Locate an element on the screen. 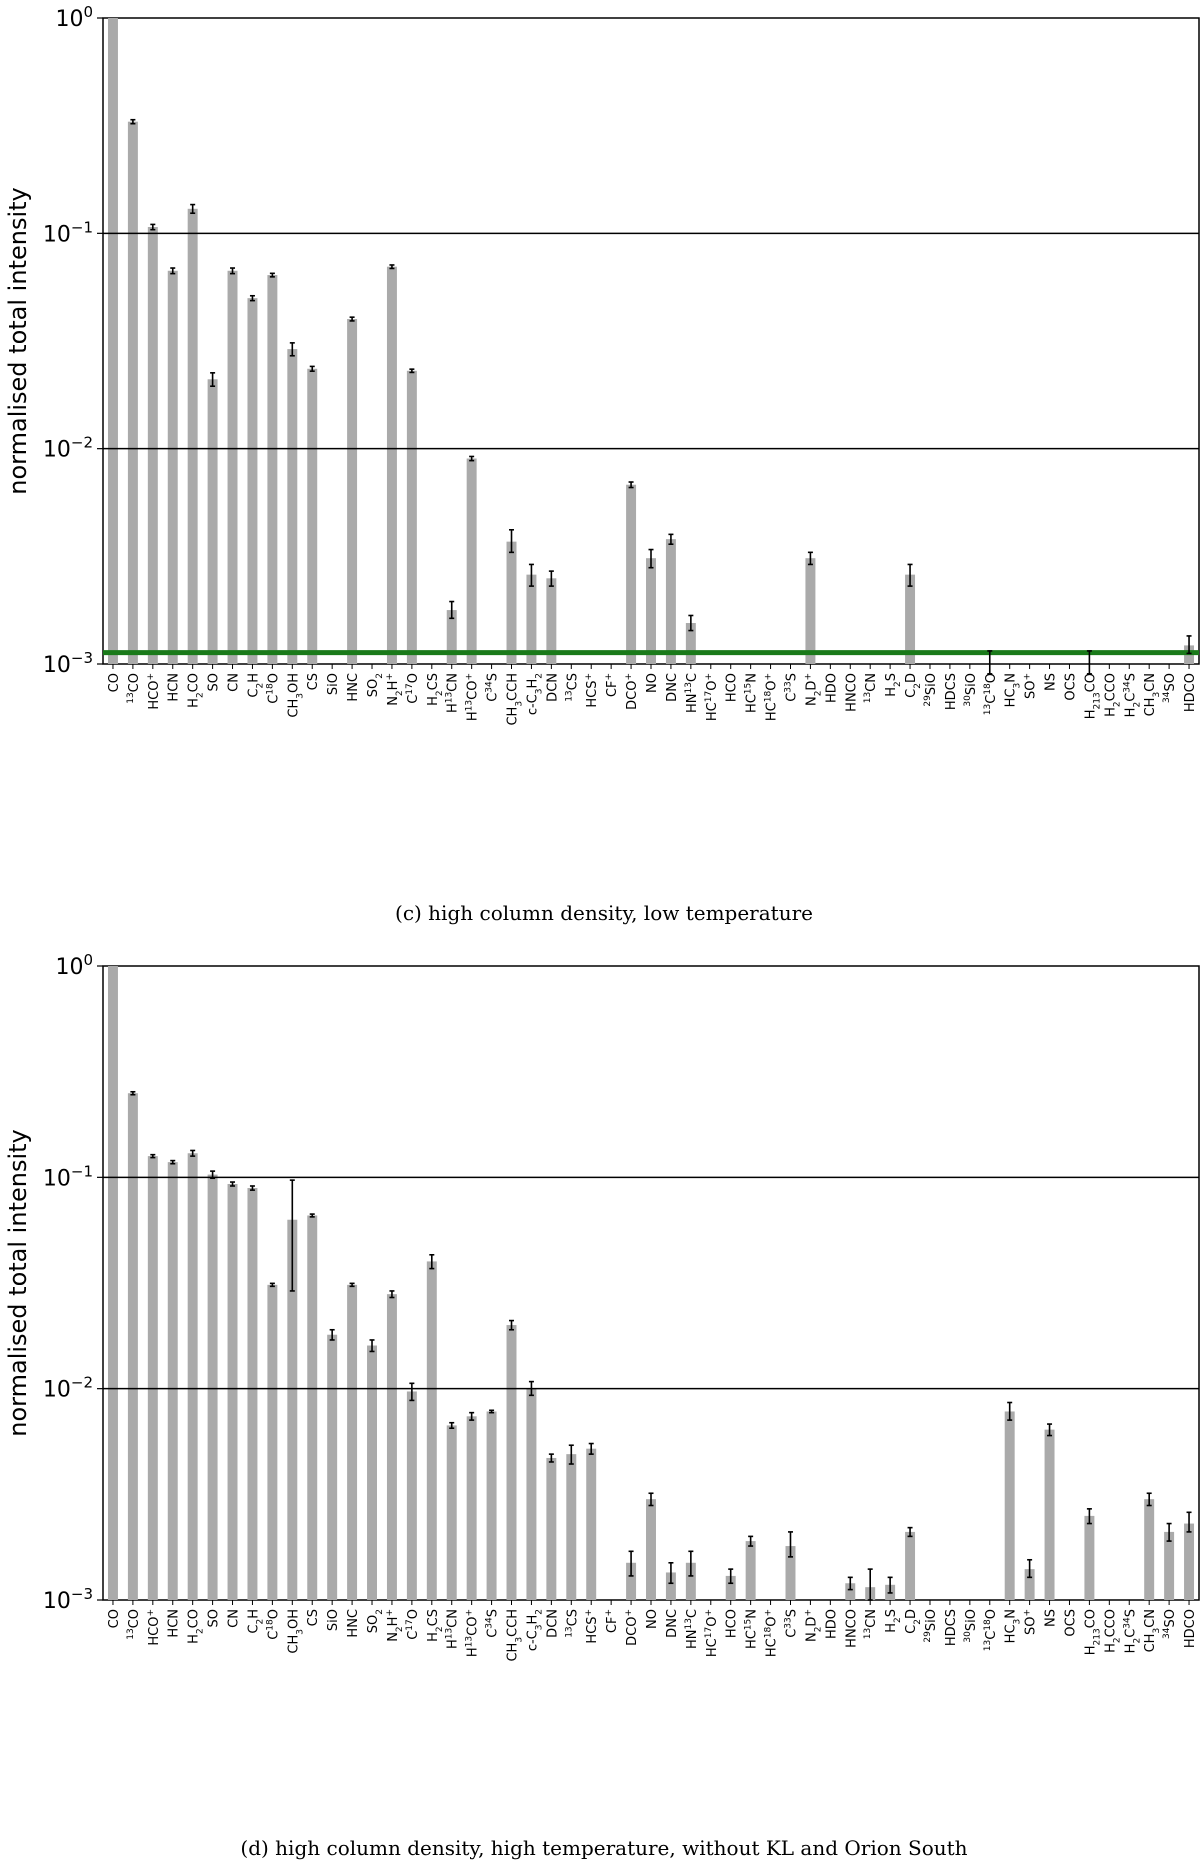 This screenshot has width=1200, height=1872. x-tick-label: CH3CN is located at coordinates (1152, 694).